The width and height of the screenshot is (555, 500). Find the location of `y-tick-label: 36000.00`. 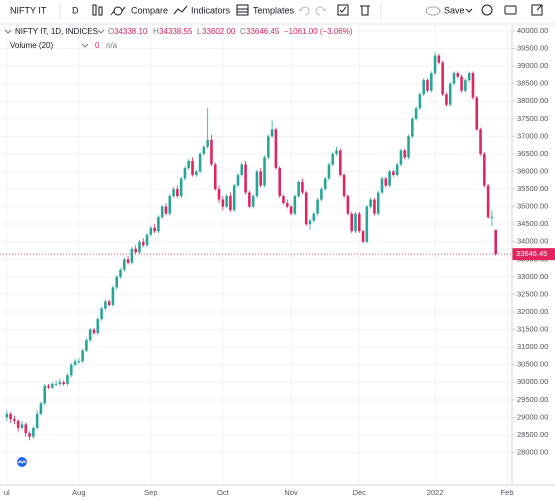

y-tick-label: 36000.00 is located at coordinates (532, 170).